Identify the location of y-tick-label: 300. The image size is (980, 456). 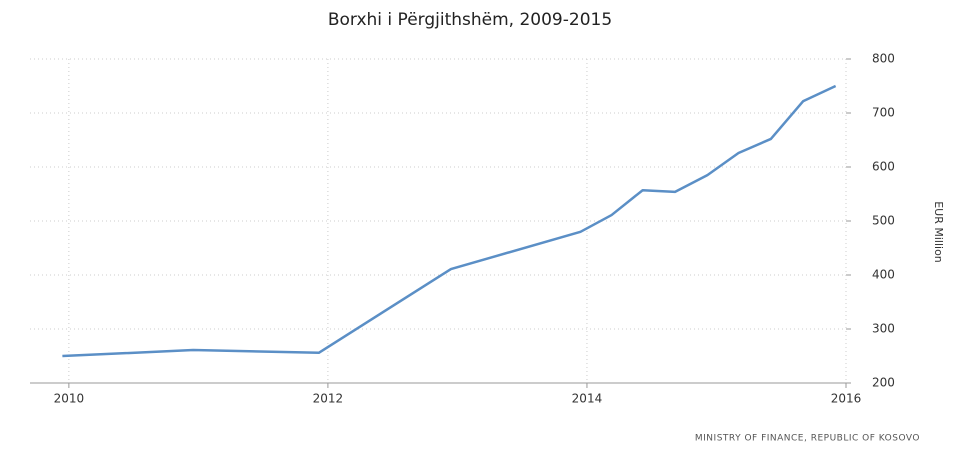
(883, 329).